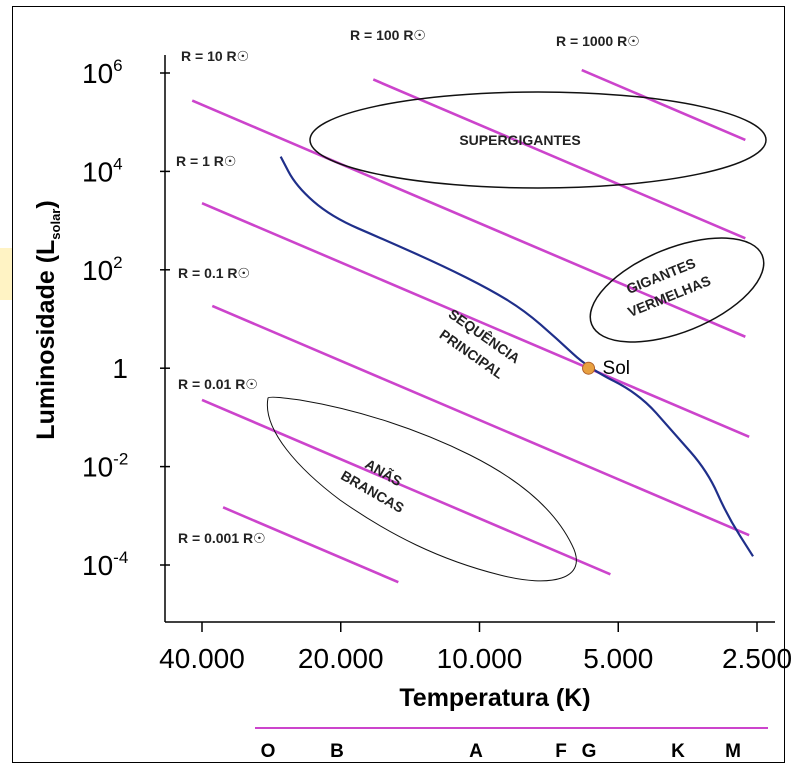  I want to click on y-tick-label: 1, so click(120, 368).